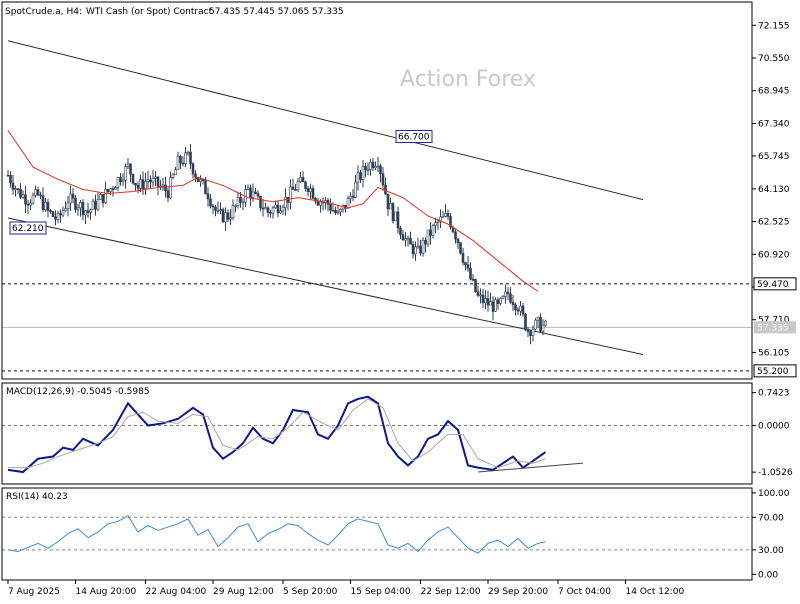 This screenshot has width=800, height=604. Describe the element at coordinates (277, 434) in the screenshot. I see `macd-line` at that location.